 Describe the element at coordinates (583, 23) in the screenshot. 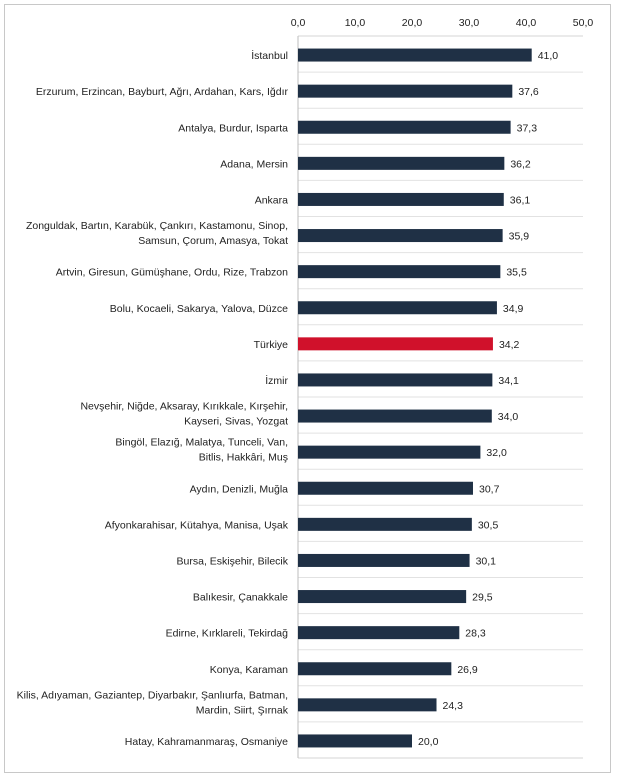

I see `x-tick-label: 50,0` at that location.